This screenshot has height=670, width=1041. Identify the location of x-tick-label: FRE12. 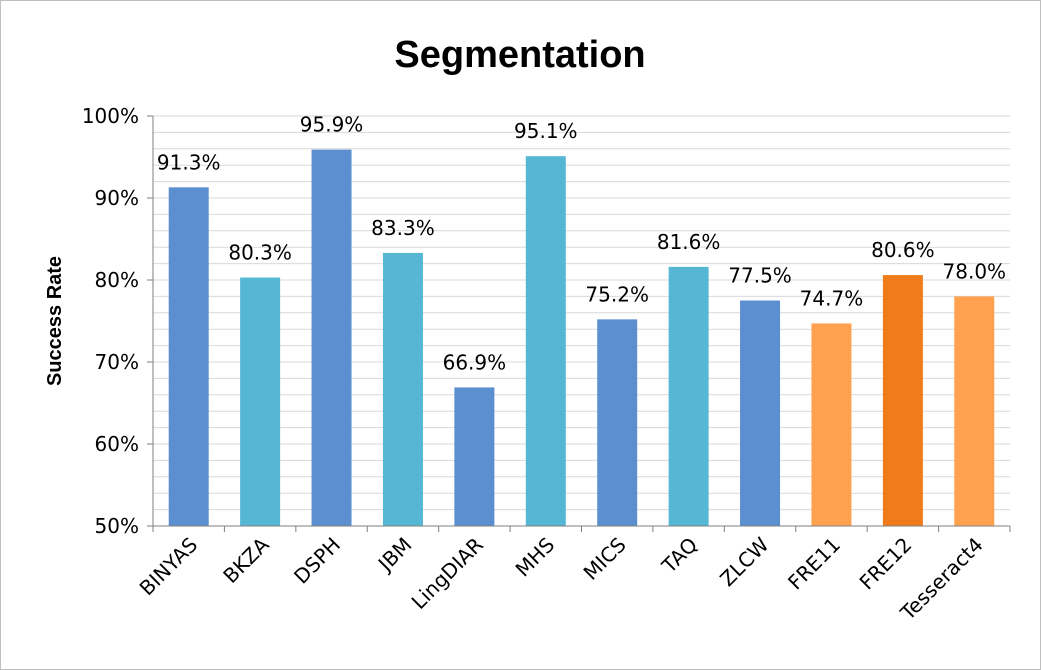
(886, 564).